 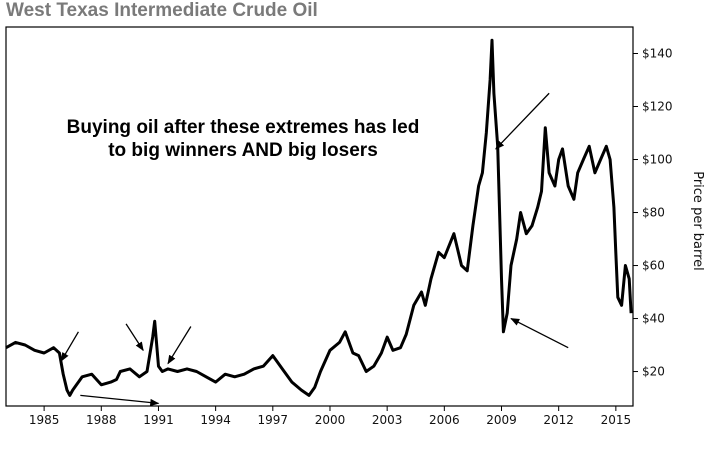 What do you see at coordinates (215, 420) in the screenshot?
I see `x-tick-label: 1994` at bounding box center [215, 420].